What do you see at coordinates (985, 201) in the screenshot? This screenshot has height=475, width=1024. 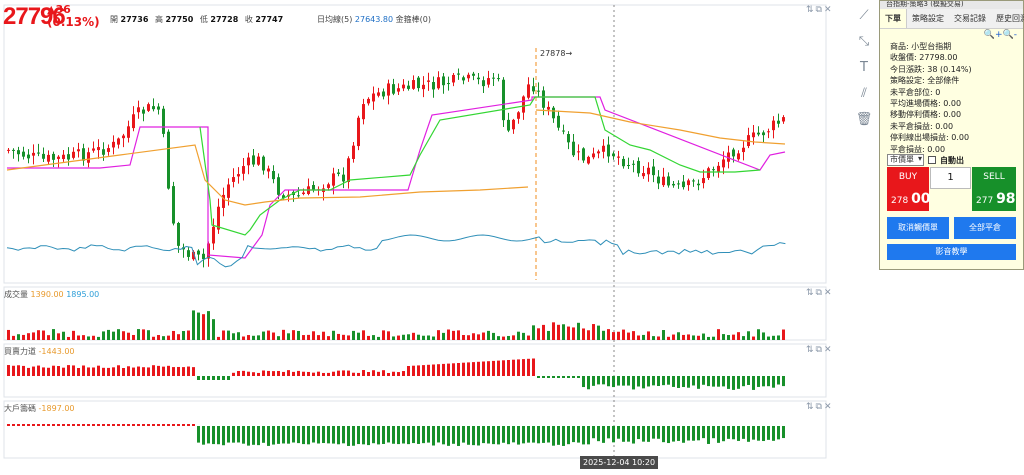 I see `sell-price-small: 277` at bounding box center [985, 201].